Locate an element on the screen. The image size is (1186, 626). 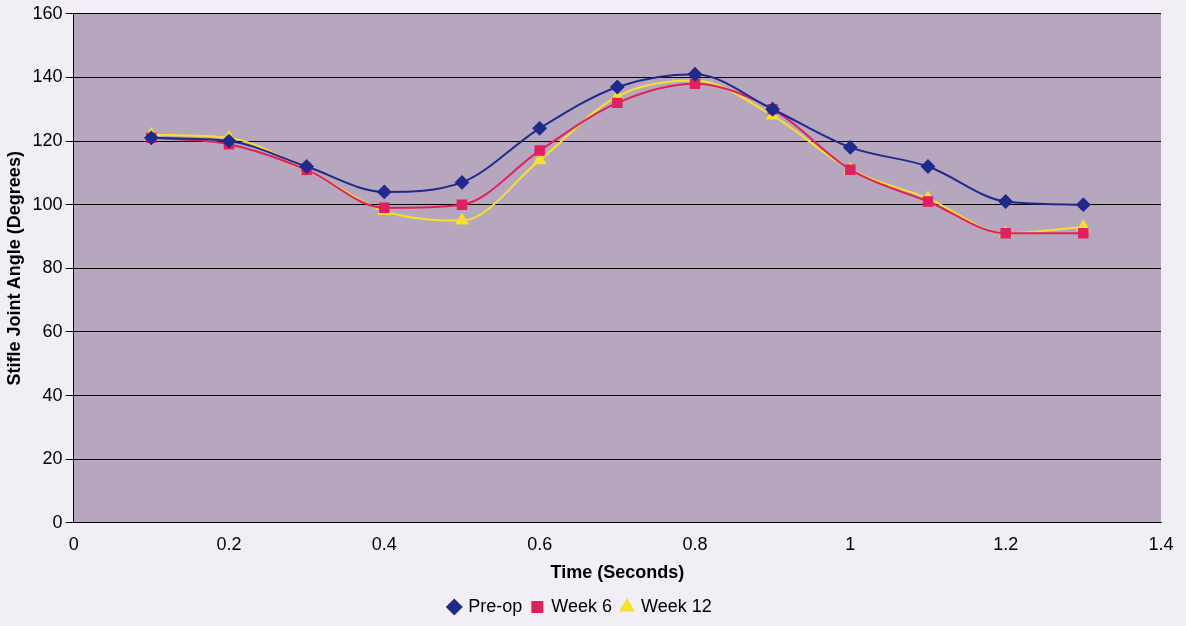
x-tick-label: 0 is located at coordinates (73, 543).